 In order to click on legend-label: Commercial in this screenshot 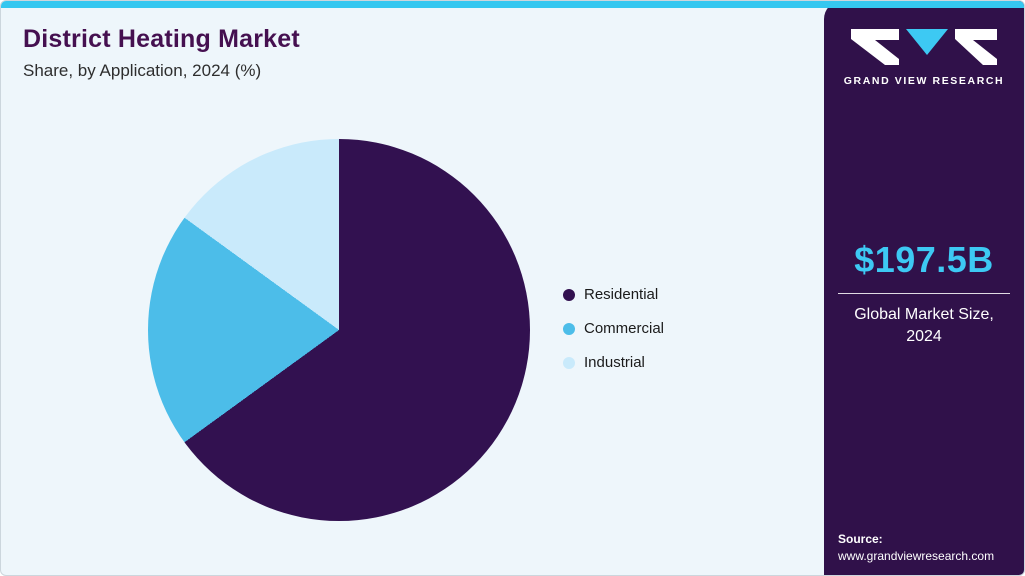, I will do `click(624, 328)`.